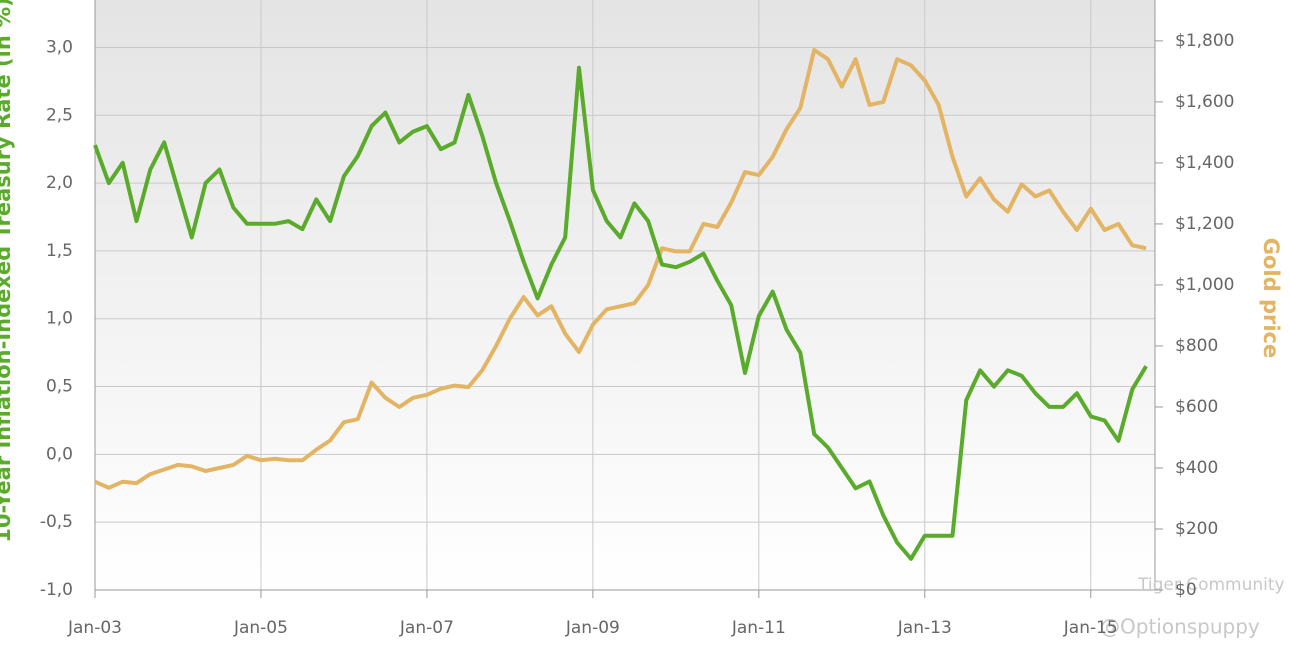 Image resolution: width=1290 pixels, height=657 pixels. I want to click on y-tick-label: -1,0, so click(56, 590).